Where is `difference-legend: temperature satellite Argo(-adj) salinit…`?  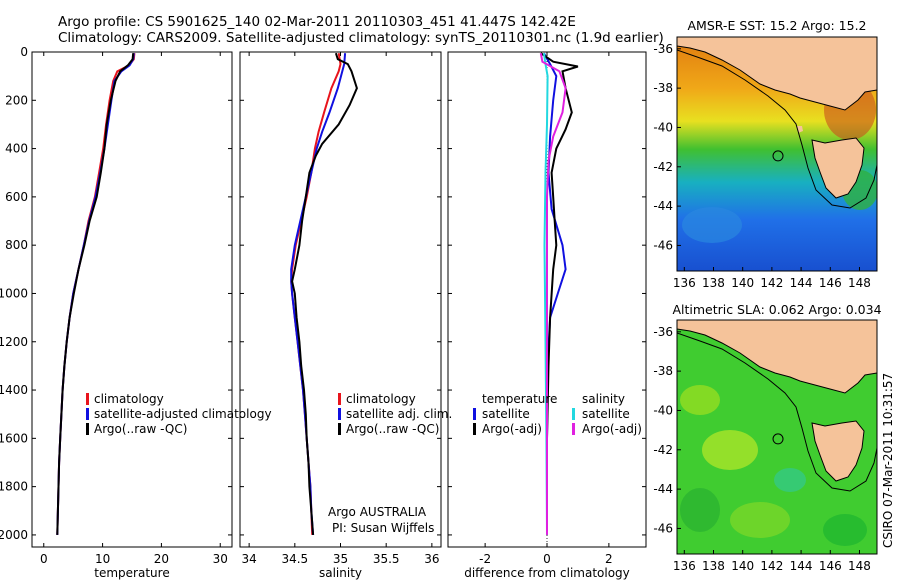 difference-legend: temperature satellite Argo(-adj) salinit… is located at coordinates (557, 414).